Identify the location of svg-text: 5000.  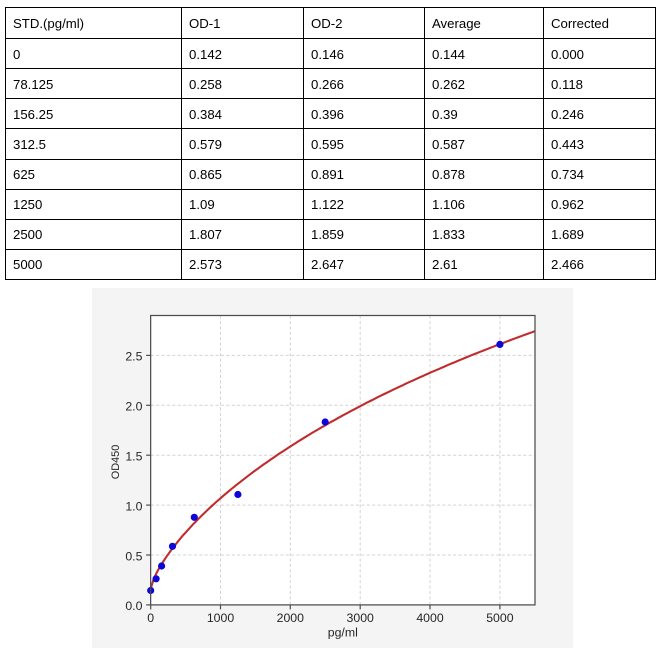
(500, 618).